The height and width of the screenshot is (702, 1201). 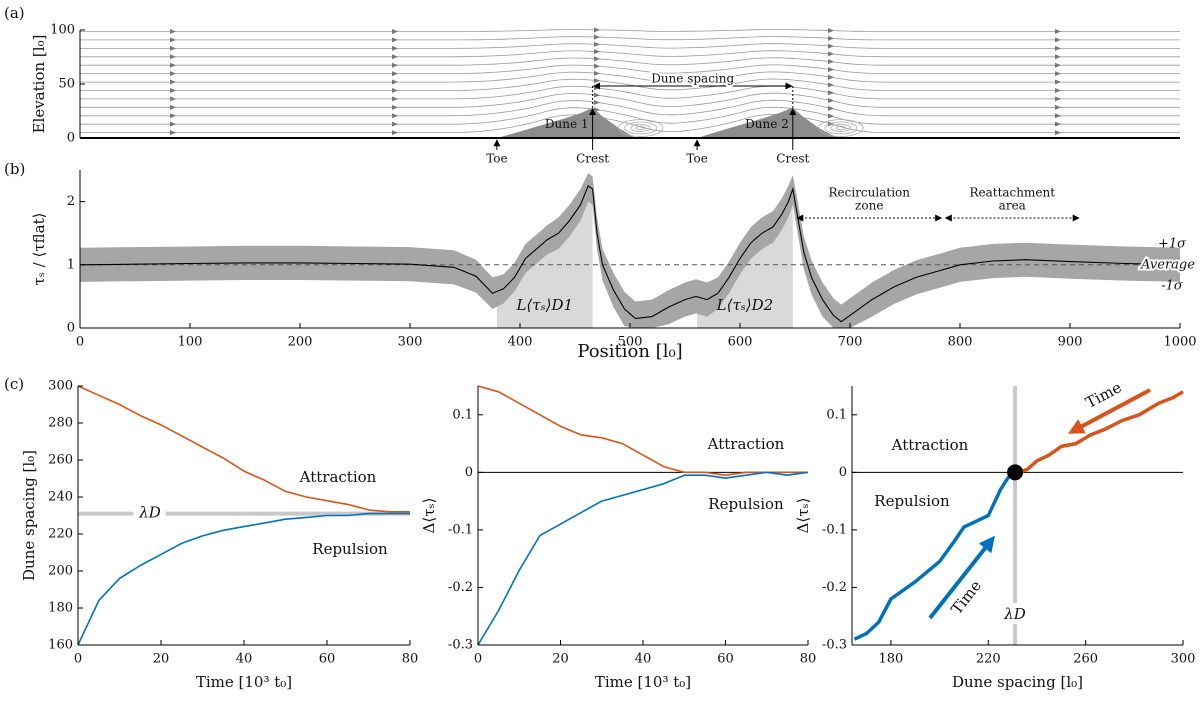 What do you see at coordinates (39, 84) in the screenshot?
I see `y-axis-label: Elevation [l₀]` at bounding box center [39, 84].